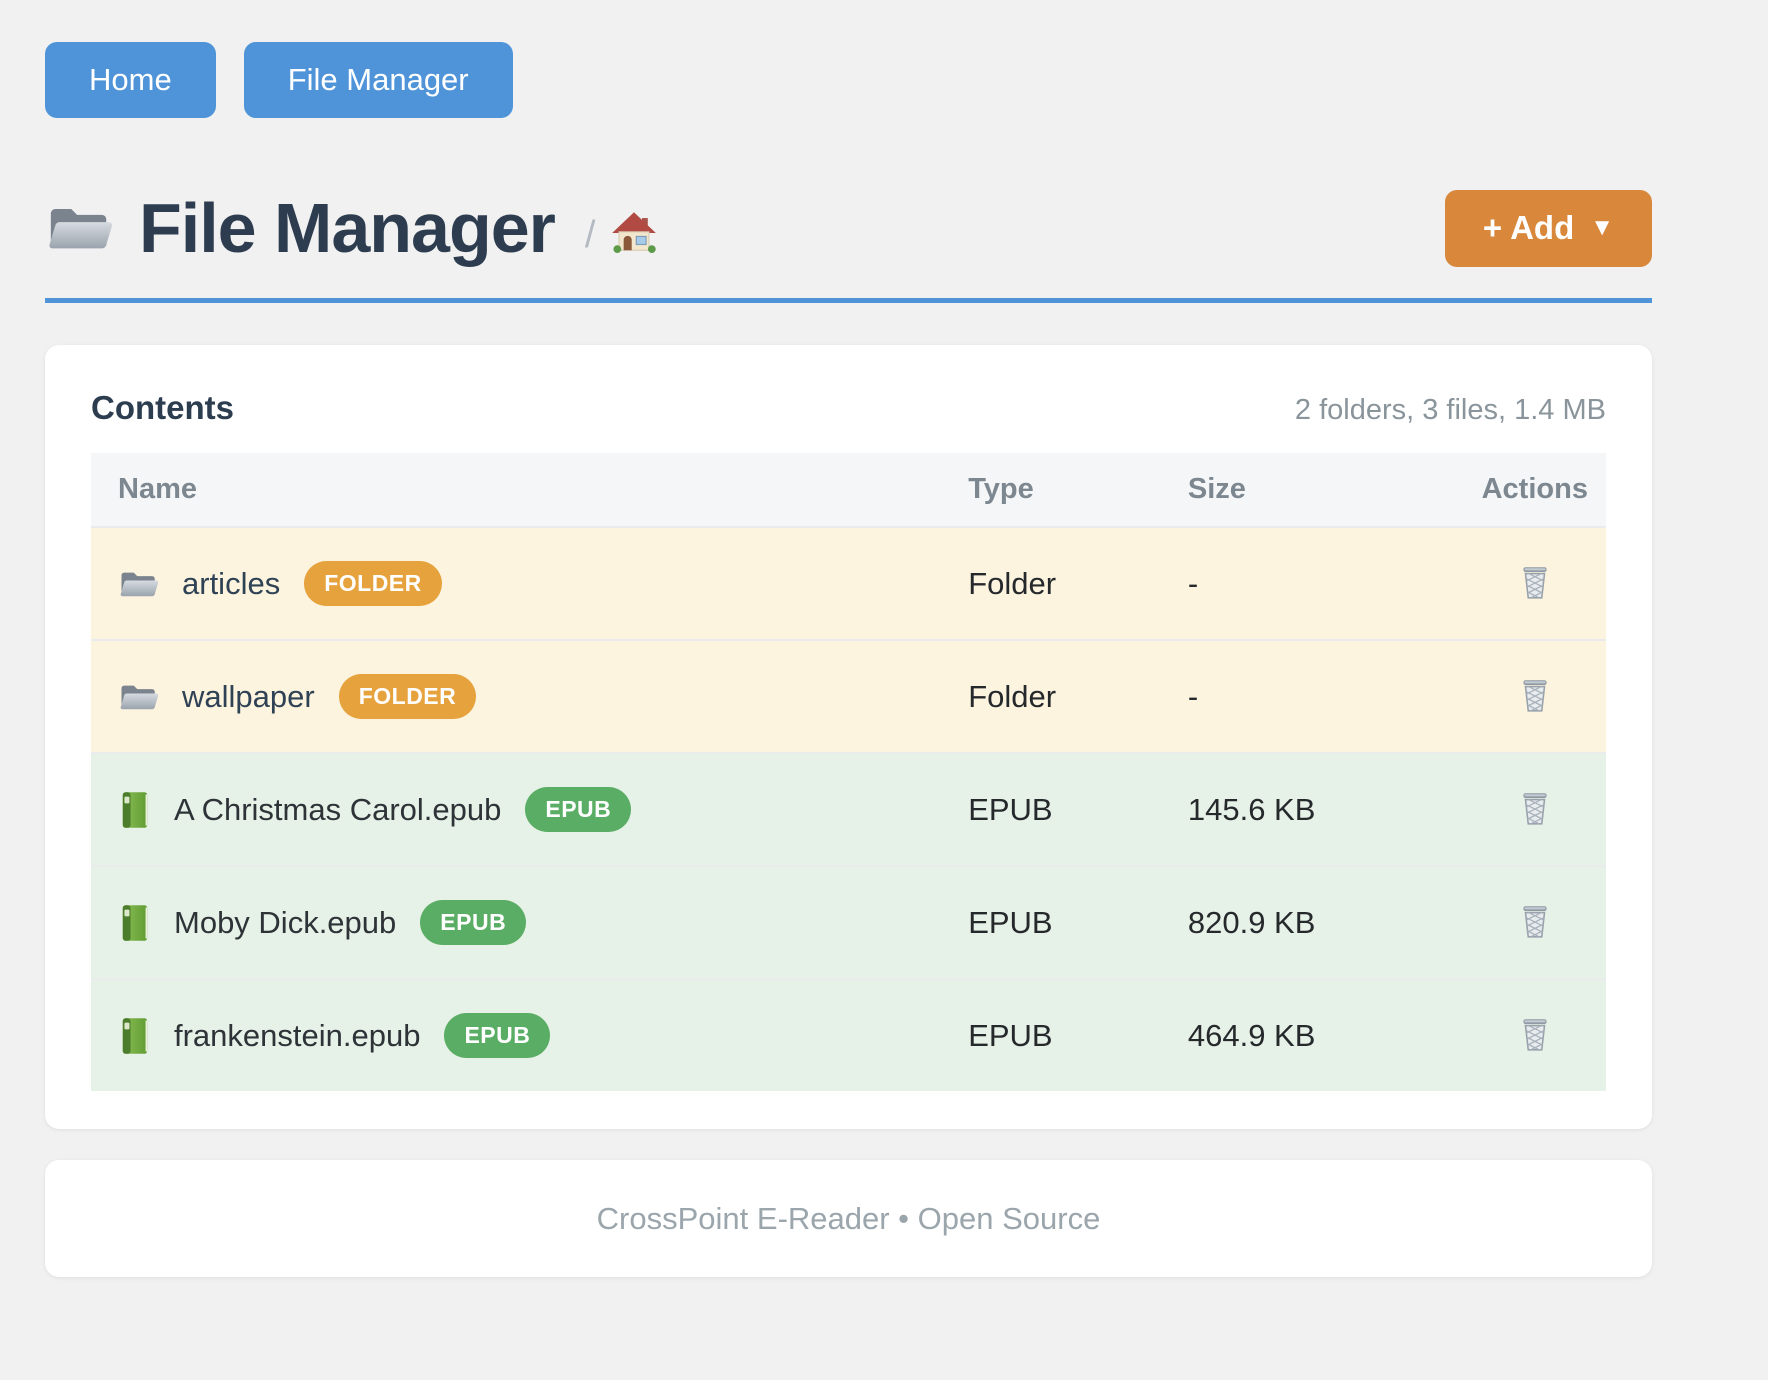 The height and width of the screenshot is (1380, 1768). I want to click on breadcrumb-home-link, so click(634, 233).